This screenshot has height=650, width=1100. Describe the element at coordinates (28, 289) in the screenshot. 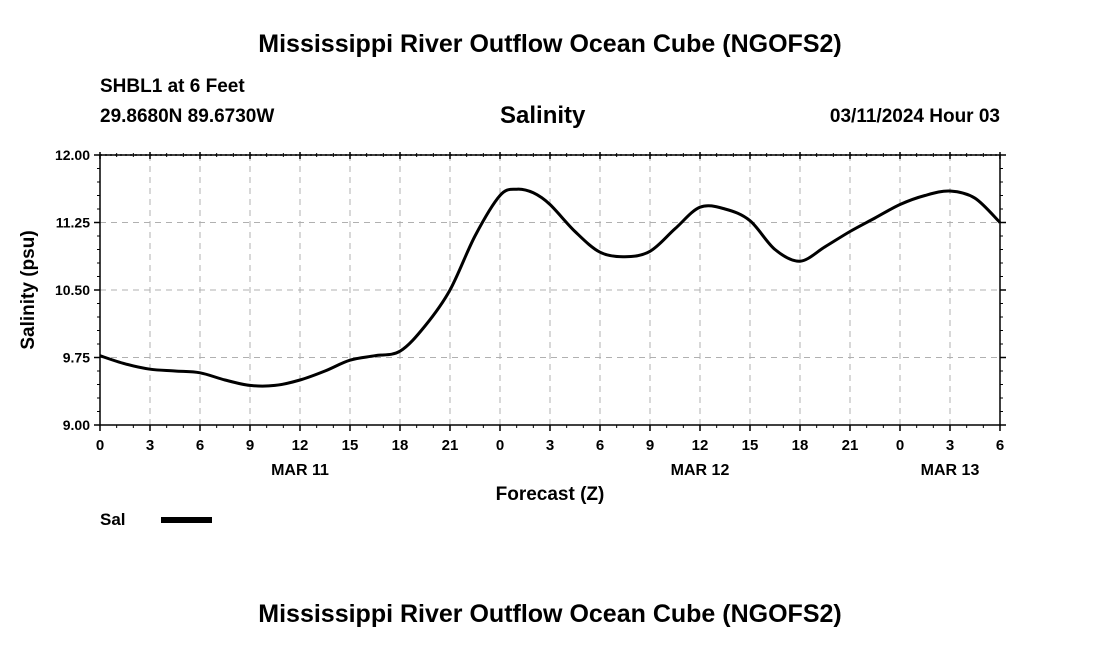

I see `y-axis-label: Salinity (psu)` at that location.